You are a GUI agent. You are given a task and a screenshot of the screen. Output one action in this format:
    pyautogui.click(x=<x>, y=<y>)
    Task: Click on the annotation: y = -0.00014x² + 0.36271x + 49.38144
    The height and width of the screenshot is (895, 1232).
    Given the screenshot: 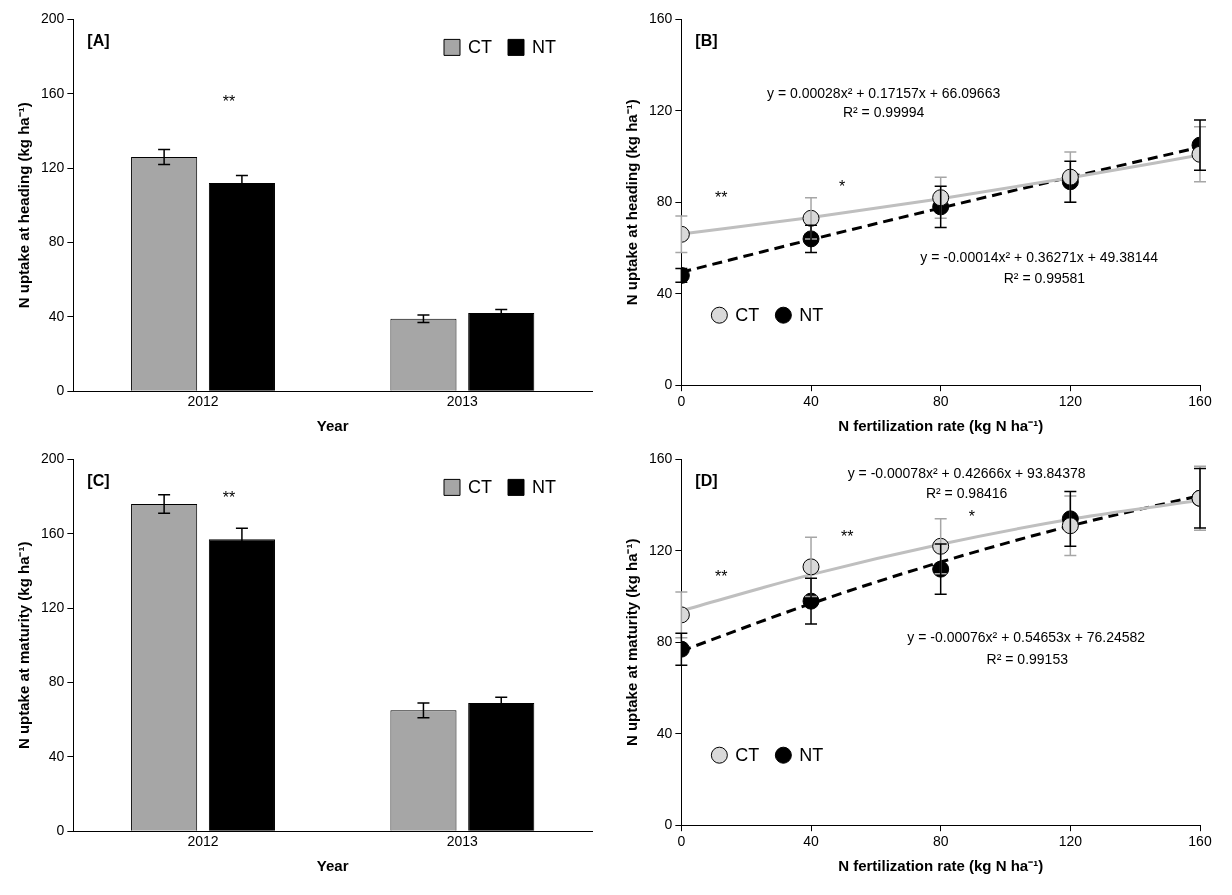 What is the action you would take?
    pyautogui.click(x=1039, y=257)
    